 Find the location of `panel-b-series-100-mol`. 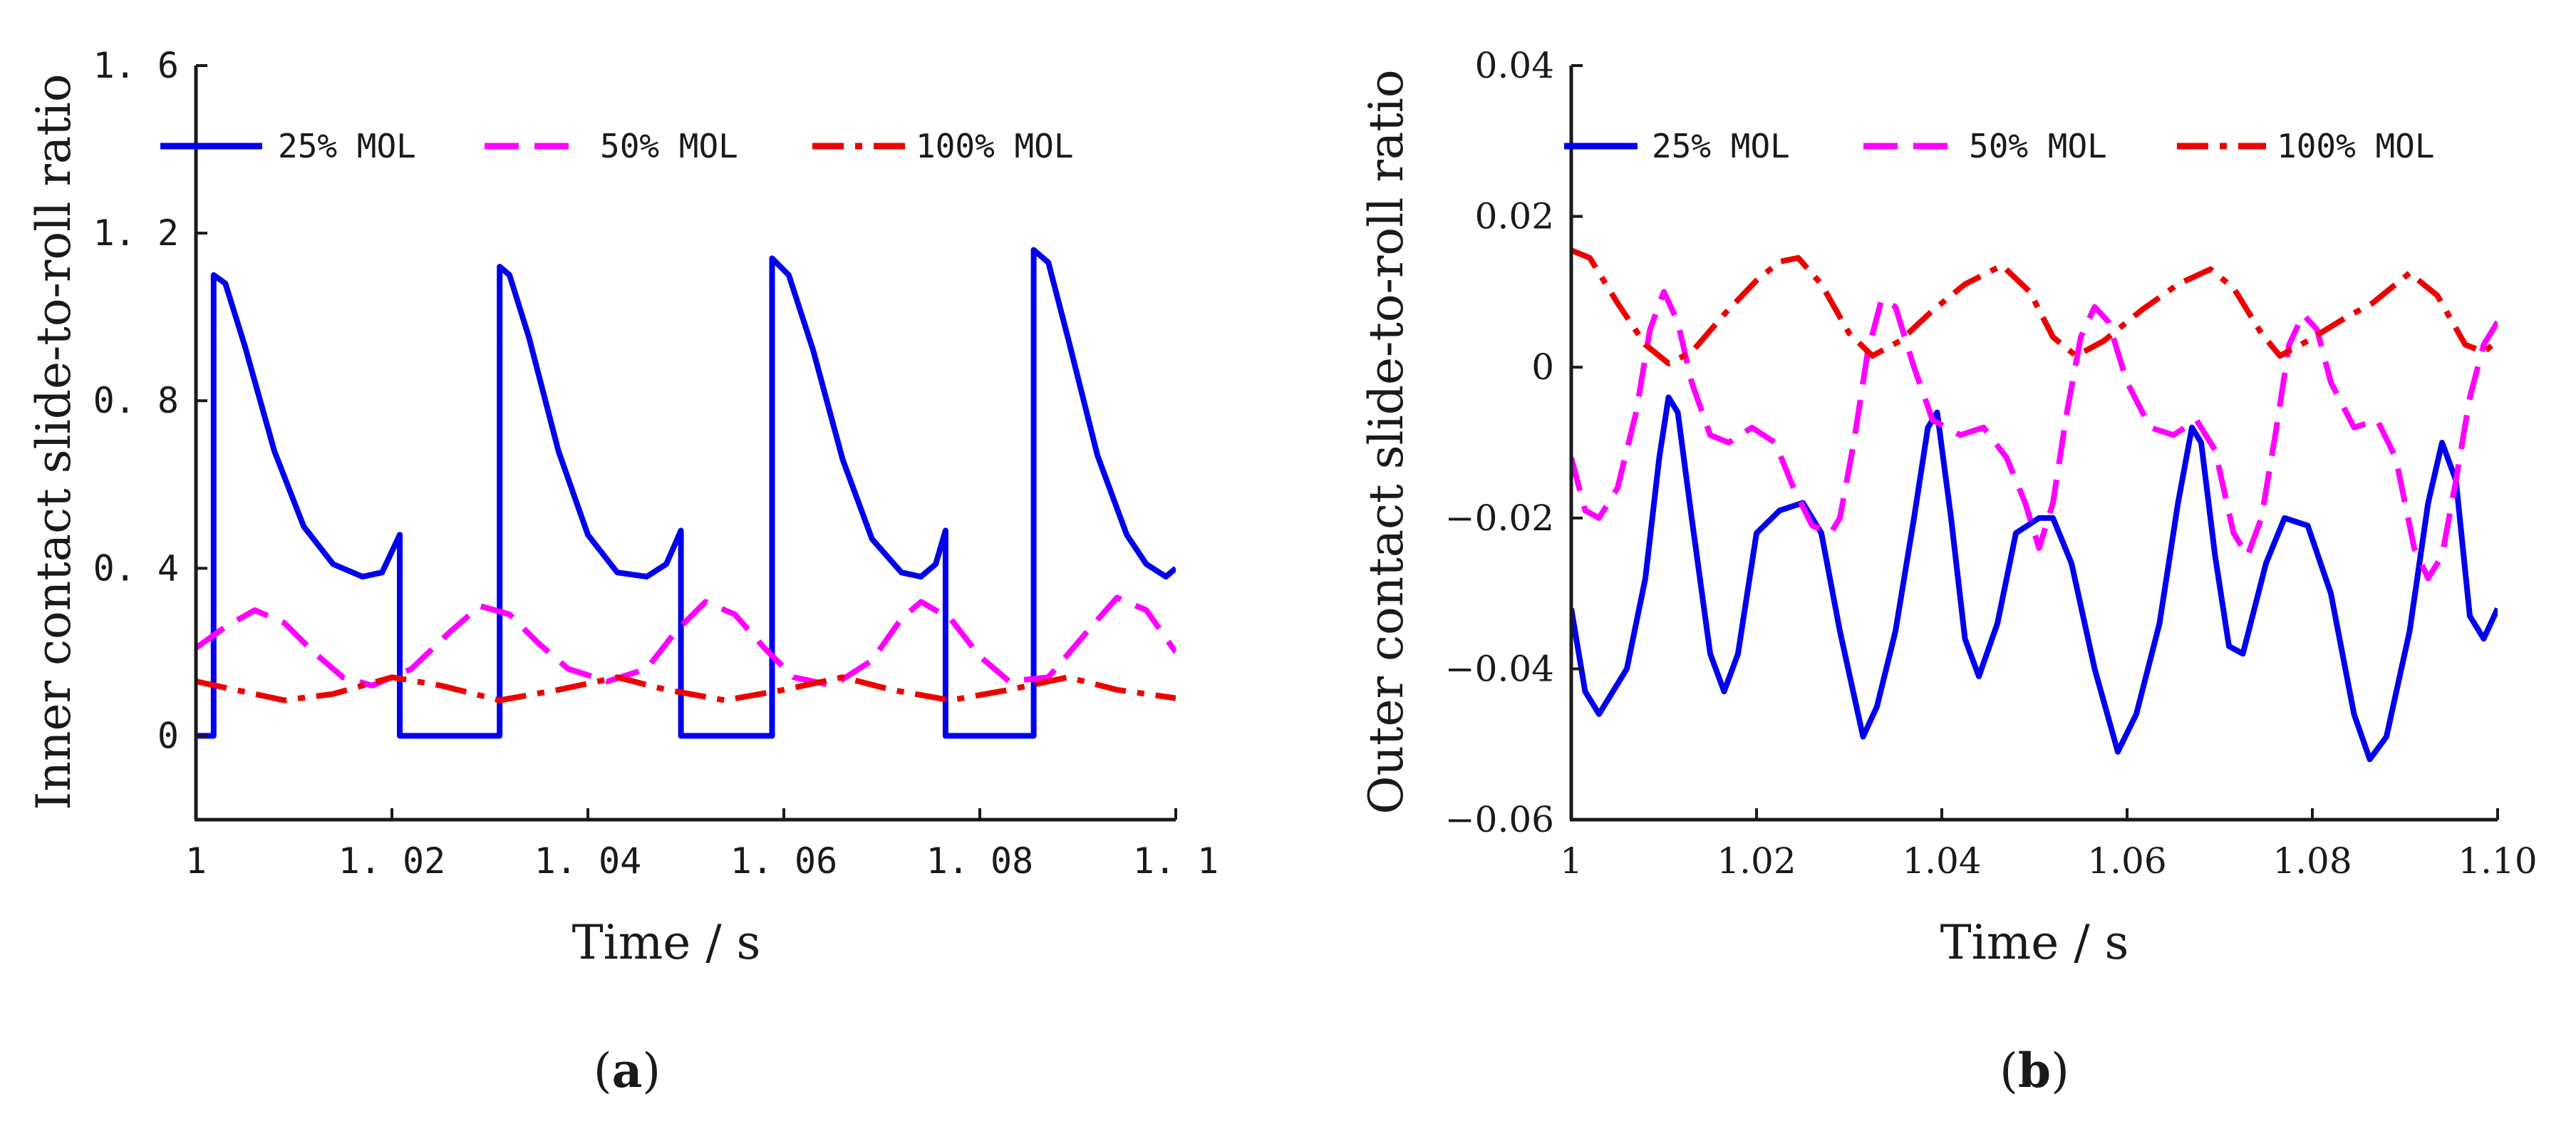

panel-b-series-100-mol is located at coordinates (2035, 306).